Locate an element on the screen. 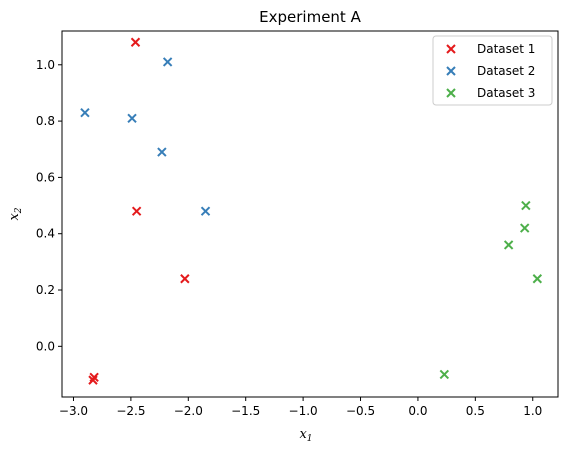 Image resolution: width=567 pixels, height=453 pixels. legend-label-dataset-2: Dataset 2 is located at coordinates (506, 71).